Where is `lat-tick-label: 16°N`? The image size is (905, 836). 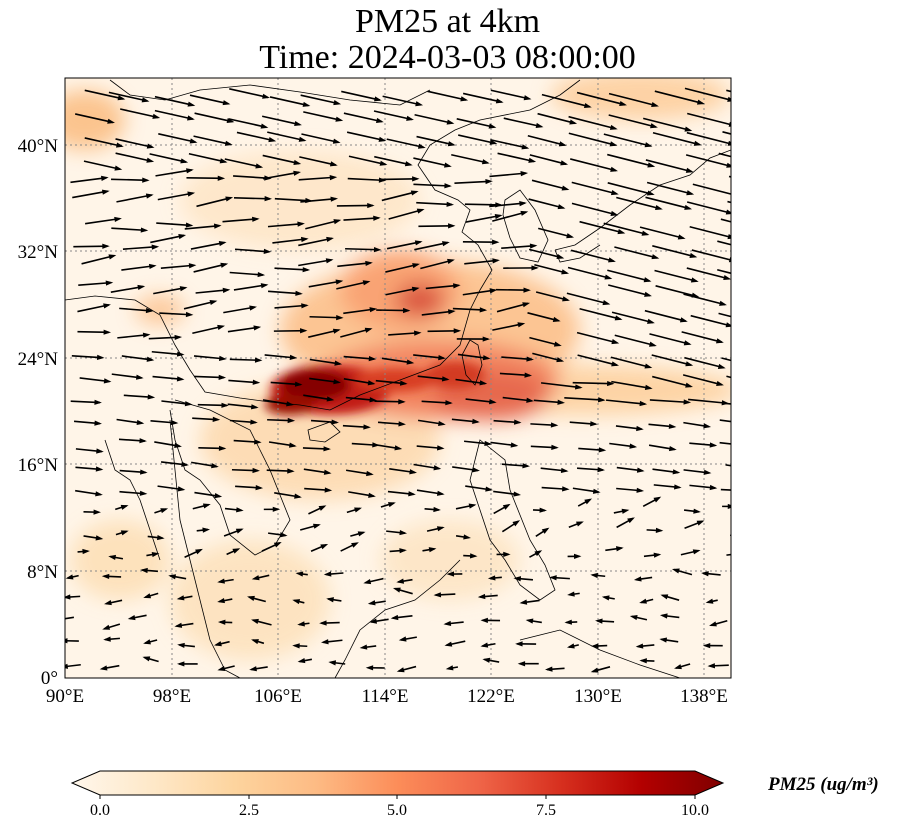
lat-tick-label: 16°N is located at coordinates (38, 465).